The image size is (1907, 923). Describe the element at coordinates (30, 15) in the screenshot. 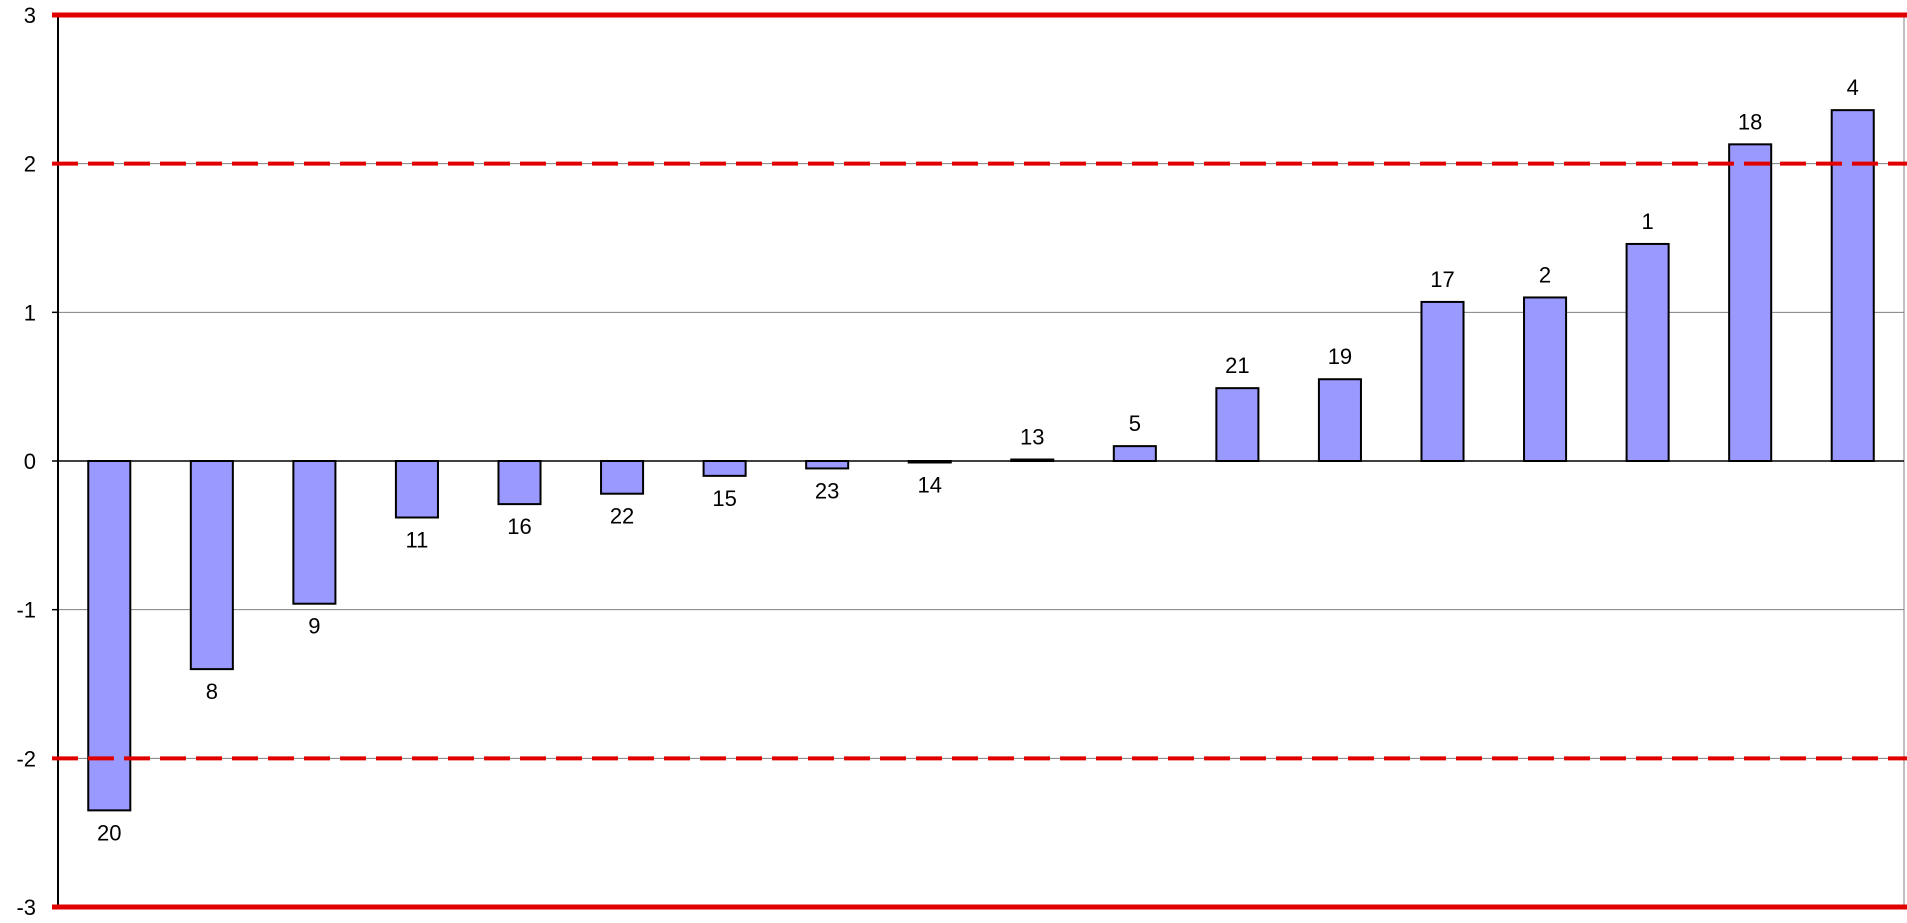

I see `y-tick-label: 3` at that location.